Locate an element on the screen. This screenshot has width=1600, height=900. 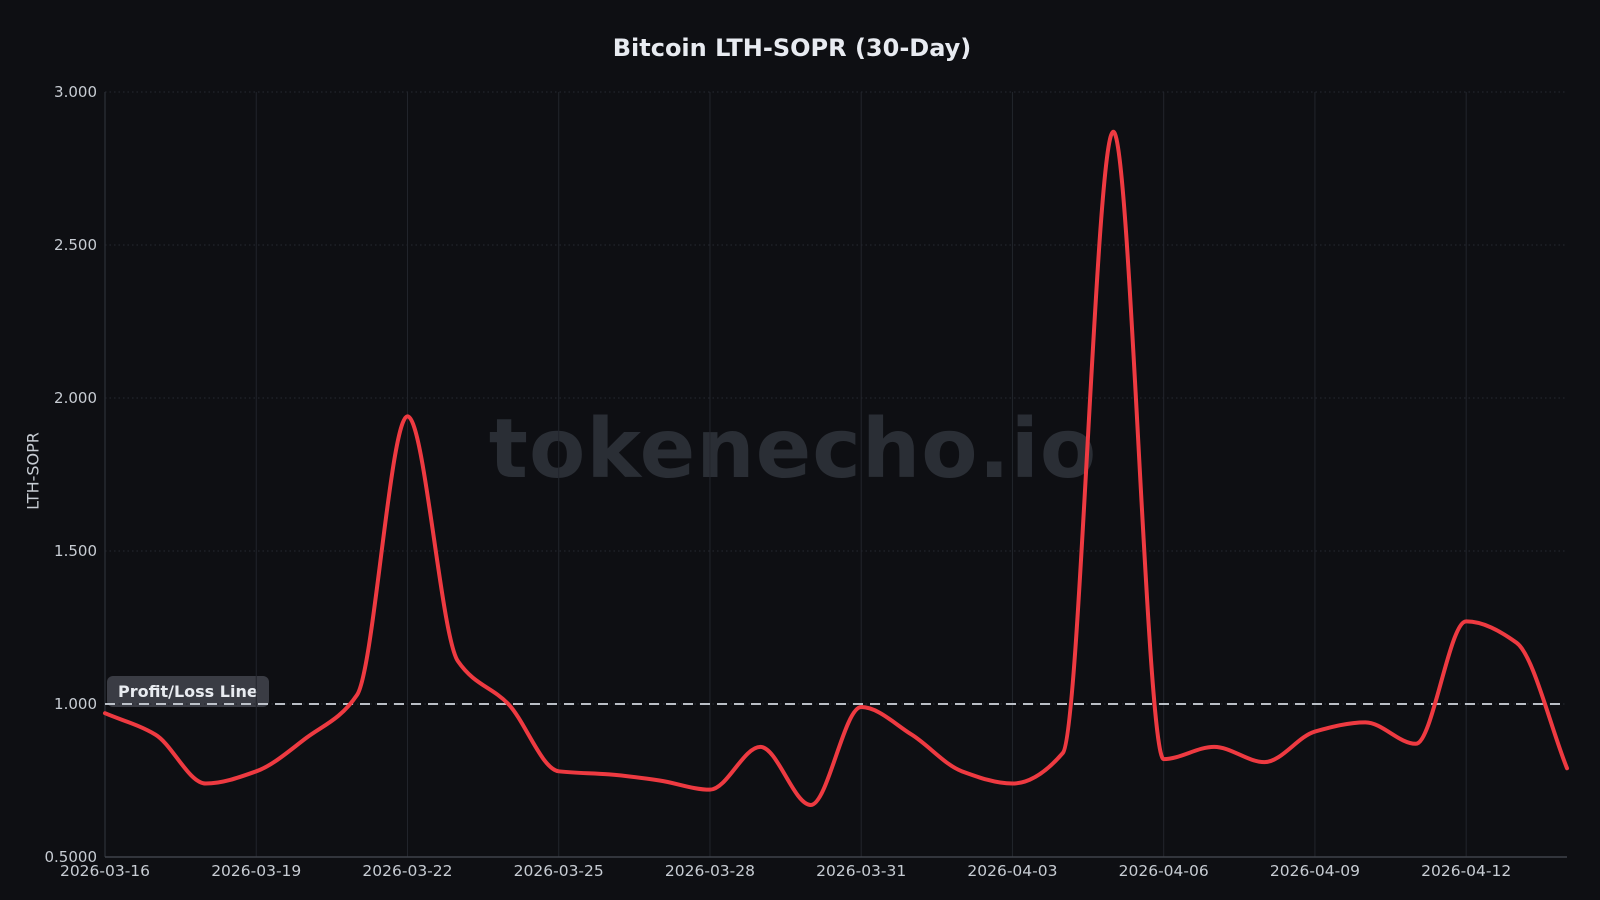
chart-title: Bitcoin LTH-SOPR (30-Day) is located at coordinates (792, 48).